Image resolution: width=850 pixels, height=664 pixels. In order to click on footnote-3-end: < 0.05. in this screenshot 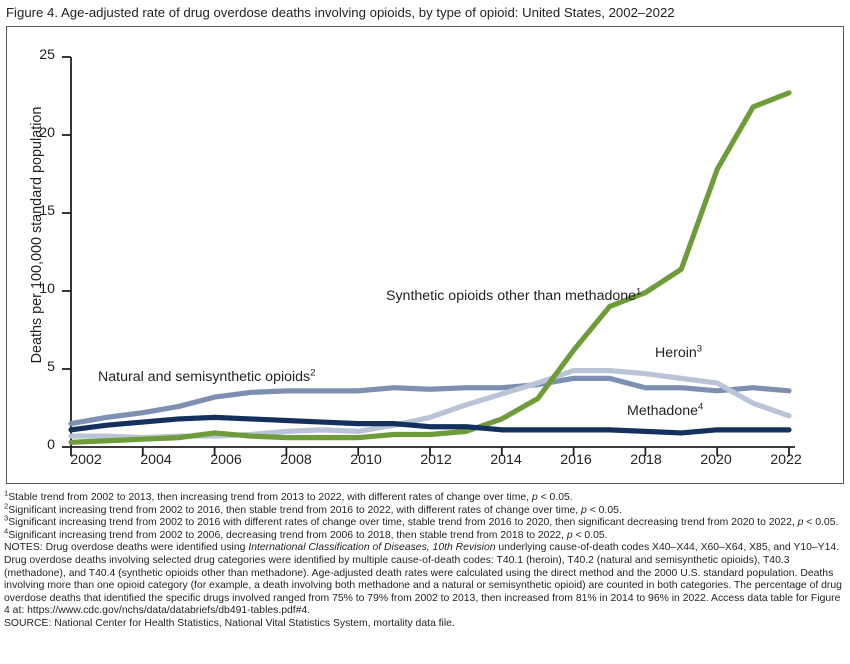, I will do `click(821, 523)`.